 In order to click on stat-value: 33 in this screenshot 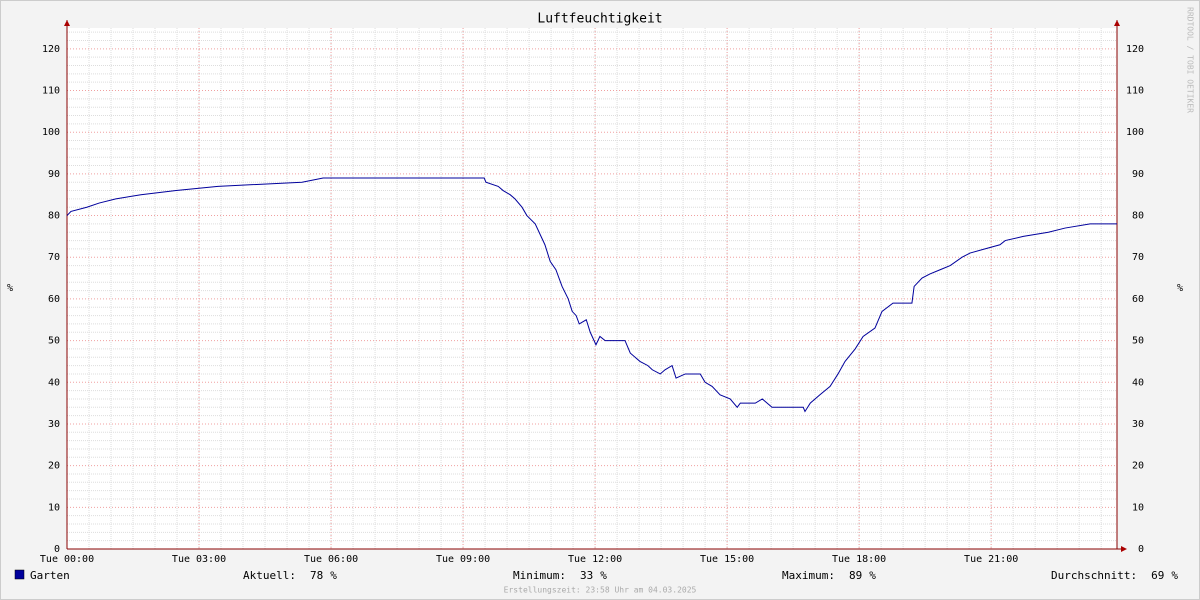, I will do `click(586, 575)`.